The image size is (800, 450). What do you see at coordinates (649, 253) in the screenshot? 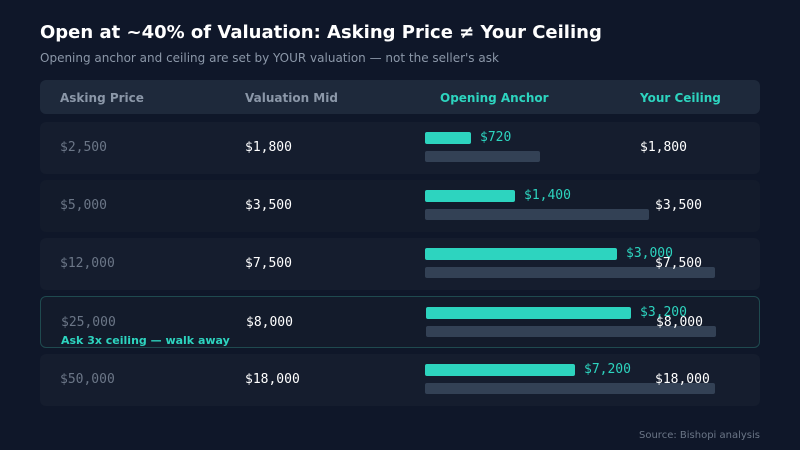
I see `opening-anchor-label: $3,000` at bounding box center [649, 253].